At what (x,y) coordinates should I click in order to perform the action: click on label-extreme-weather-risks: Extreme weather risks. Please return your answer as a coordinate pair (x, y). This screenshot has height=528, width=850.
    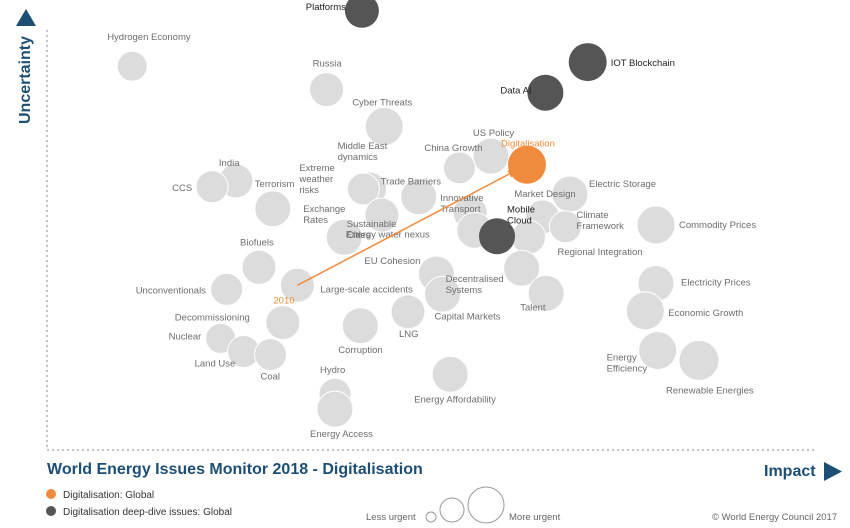
    Looking at the image, I should click on (316, 179).